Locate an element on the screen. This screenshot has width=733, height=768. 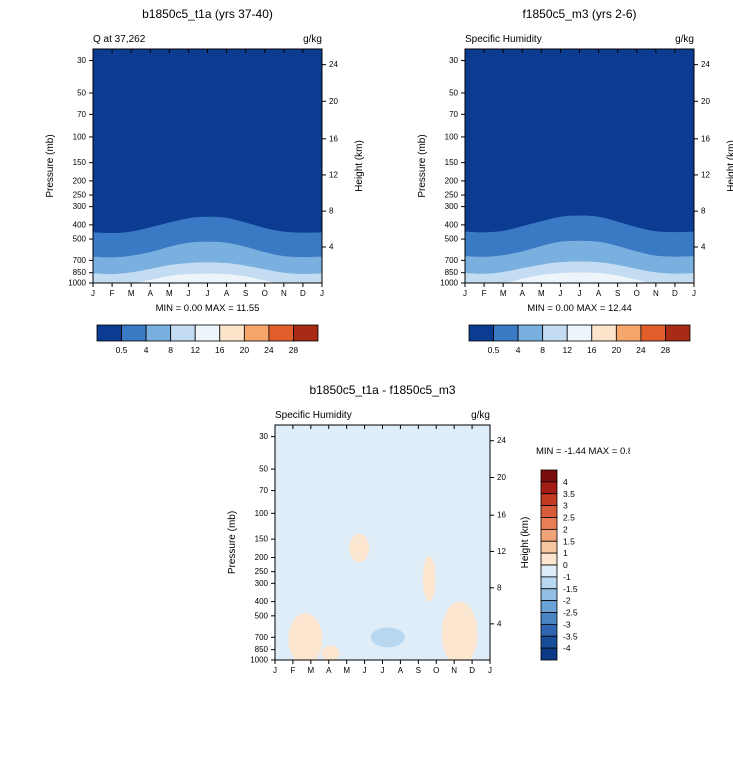
y-axis-label-right: Height (km) is located at coordinates (525, 543).